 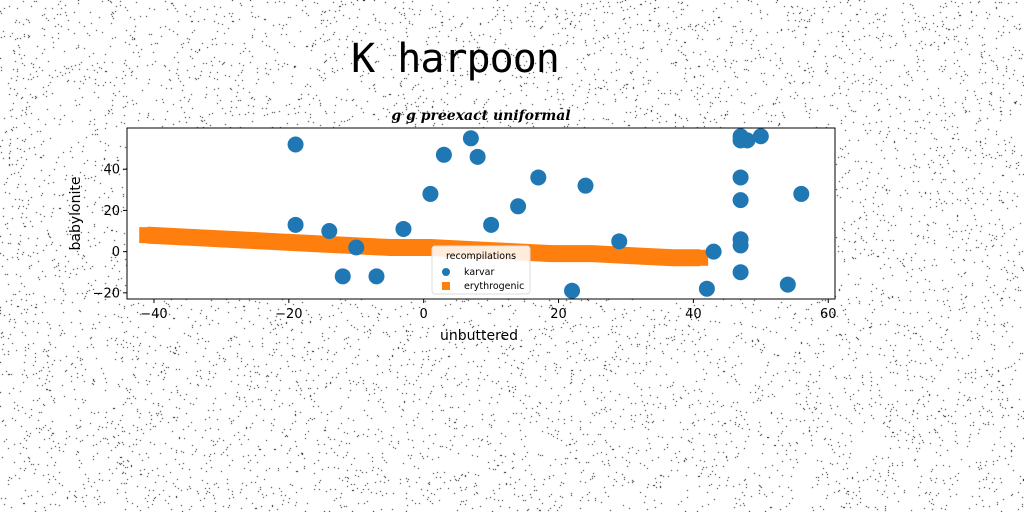 What do you see at coordinates (446, 286) in the screenshot?
I see `legend-erythrogenic-swatch` at bounding box center [446, 286].